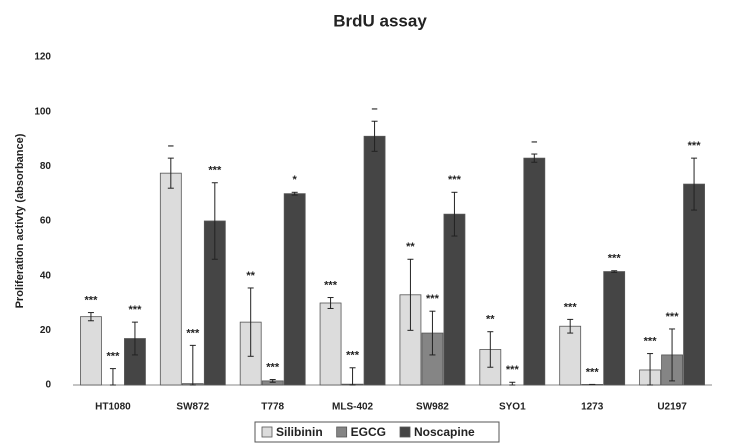 Image resolution: width=730 pixels, height=447 pixels. Describe the element at coordinates (432, 407) in the screenshot. I see `x-tick-label: SW982` at that location.